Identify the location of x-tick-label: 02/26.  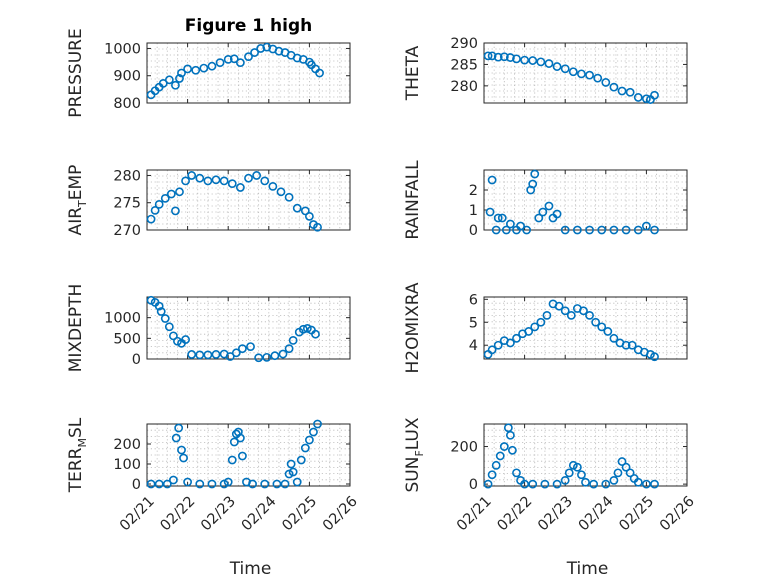
(340, 514).